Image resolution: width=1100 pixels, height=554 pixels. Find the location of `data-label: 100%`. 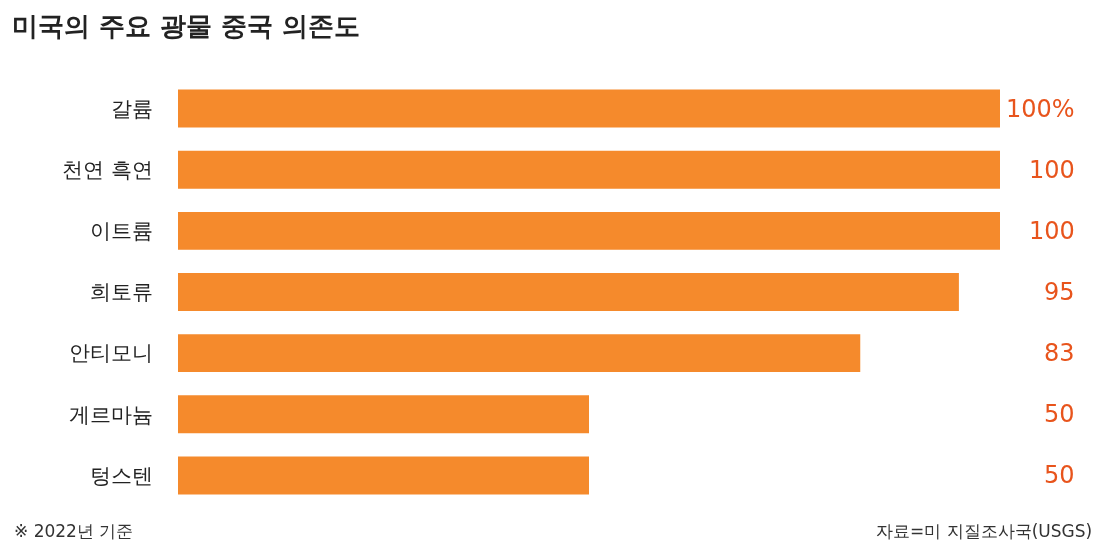

data-label: 100% is located at coordinates (1040, 109).